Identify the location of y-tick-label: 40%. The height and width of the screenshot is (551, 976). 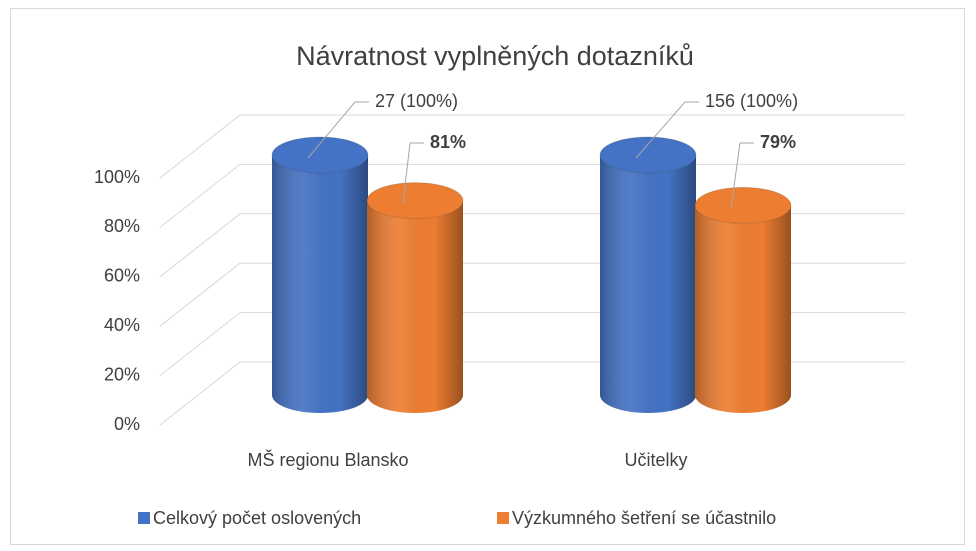
(122, 325).